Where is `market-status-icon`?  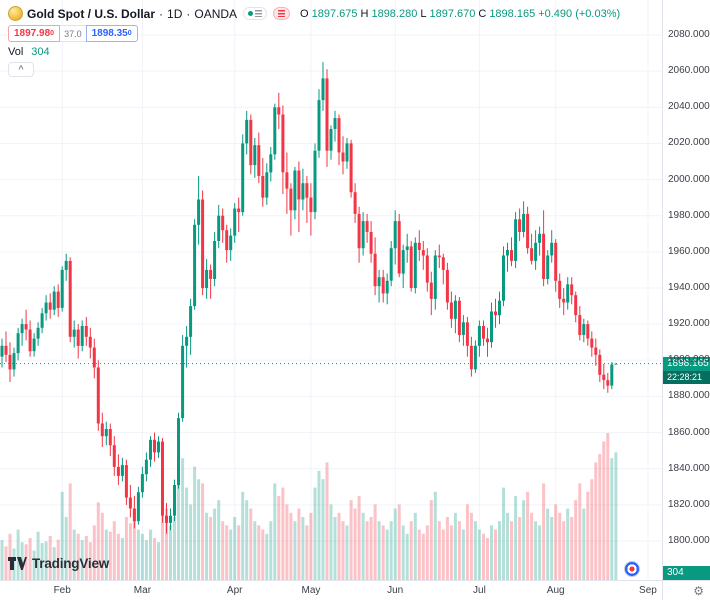
market-status-icon is located at coordinates (255, 13).